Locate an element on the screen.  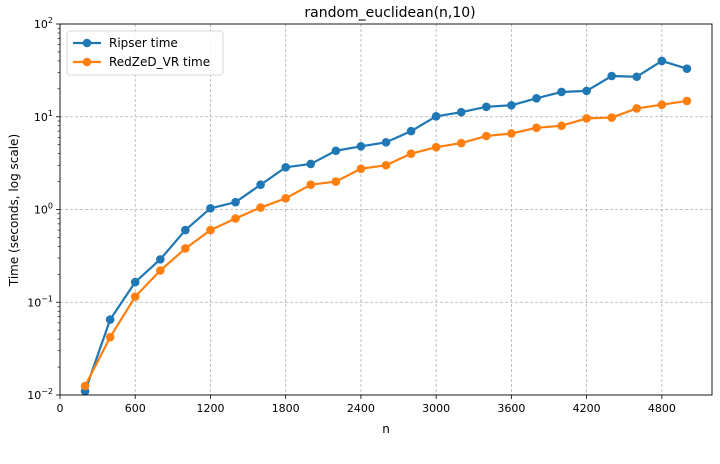
x-tick-label: 1200 is located at coordinates (210, 408).